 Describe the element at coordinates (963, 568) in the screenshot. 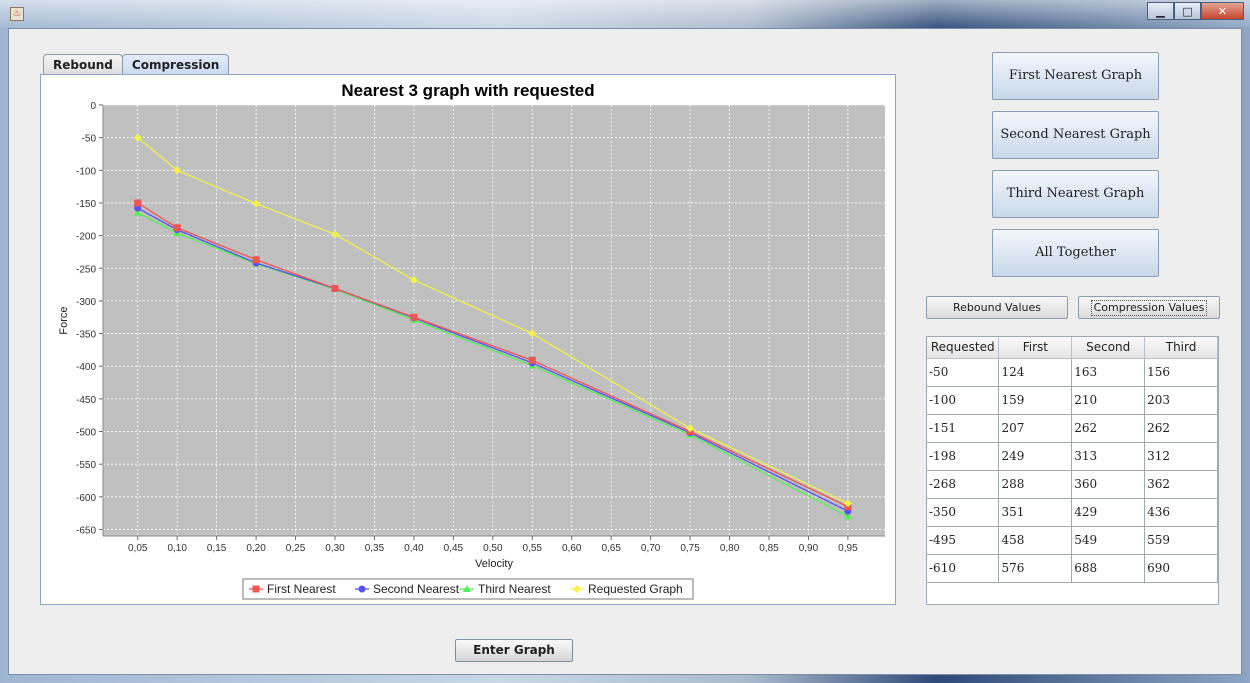

I see `table-cell: -610` at that location.